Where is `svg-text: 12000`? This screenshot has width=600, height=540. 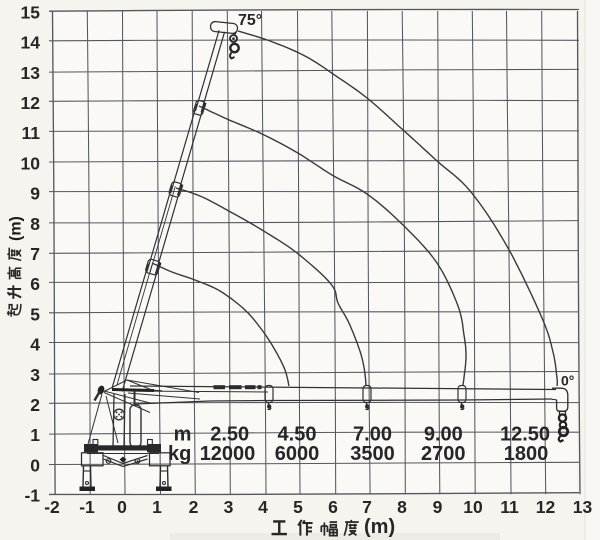 svg-text: 12000 is located at coordinates (228, 454).